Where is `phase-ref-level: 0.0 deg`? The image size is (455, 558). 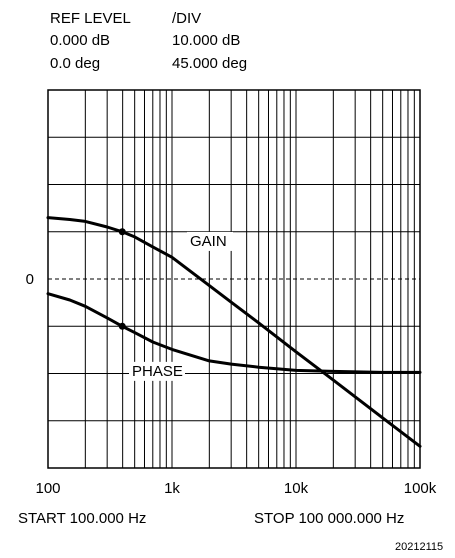
phase-ref-level: 0.0 deg is located at coordinates (75, 63).